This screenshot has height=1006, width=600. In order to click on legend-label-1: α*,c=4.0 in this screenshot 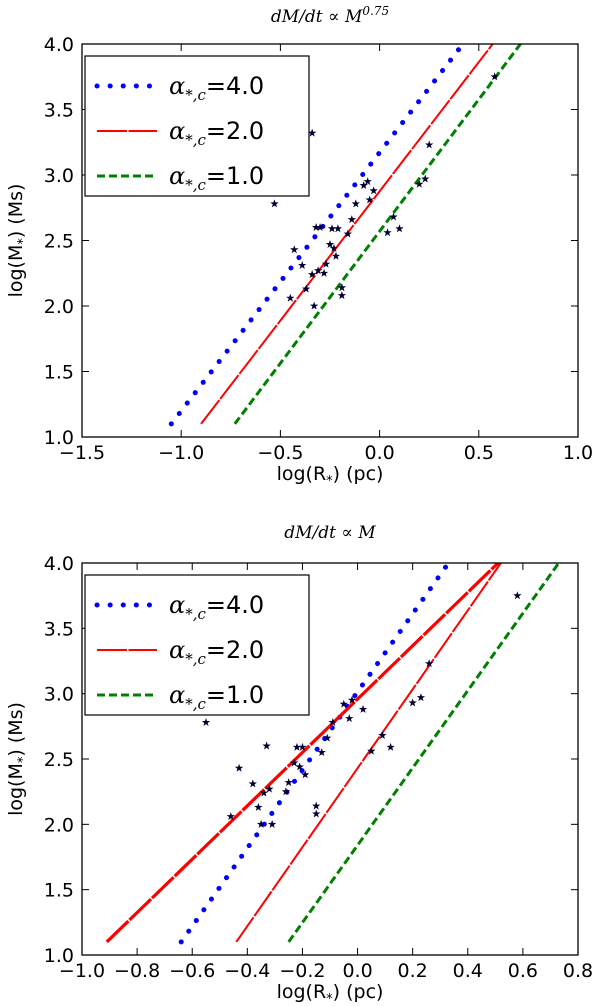, I will do `click(216, 607)`.